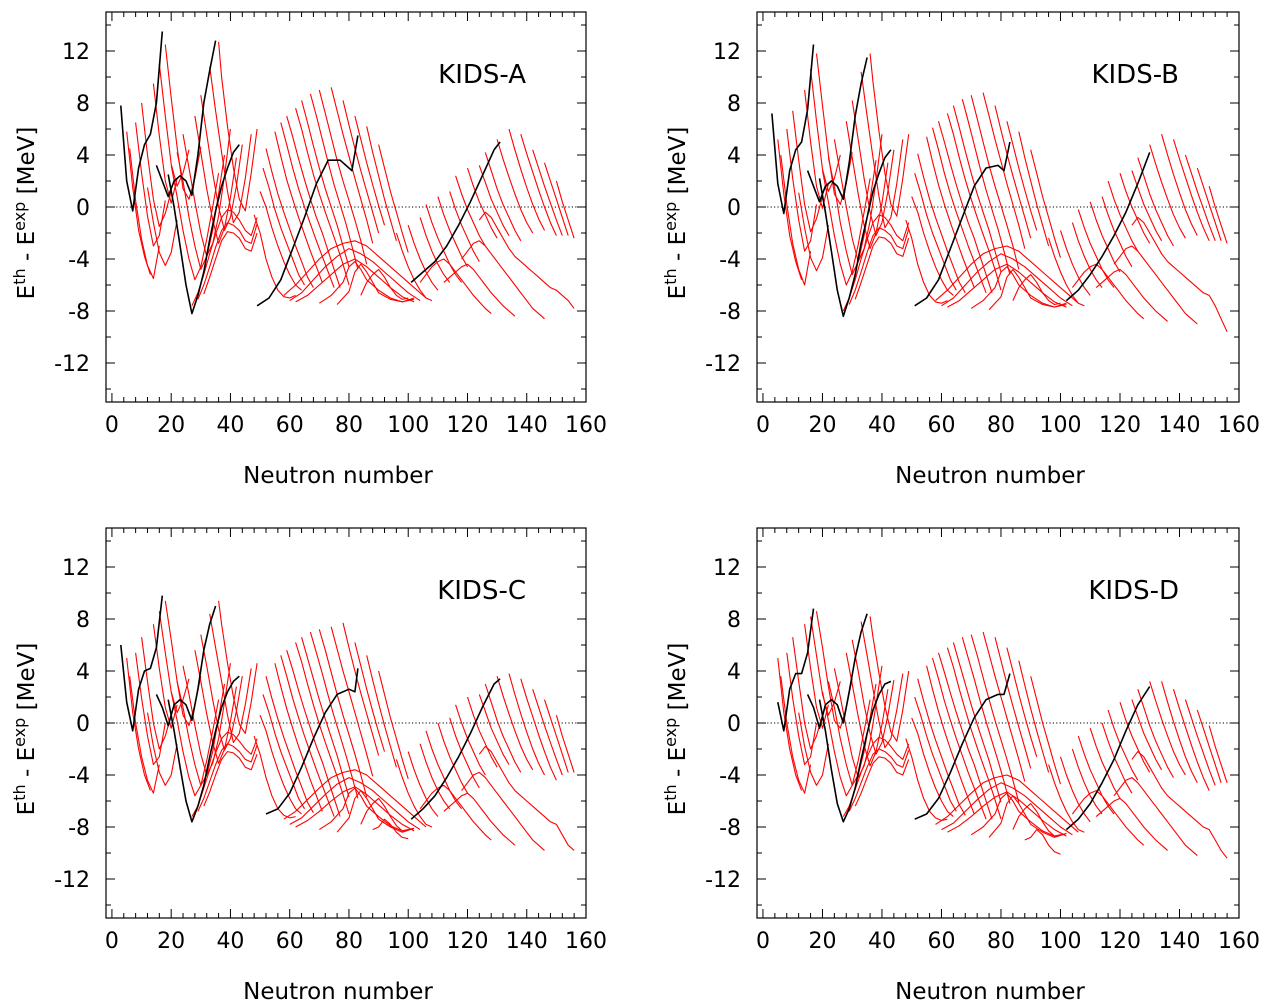  What do you see at coordinates (481, 591) in the screenshot?
I see `panel-title: KIDS-C` at bounding box center [481, 591].